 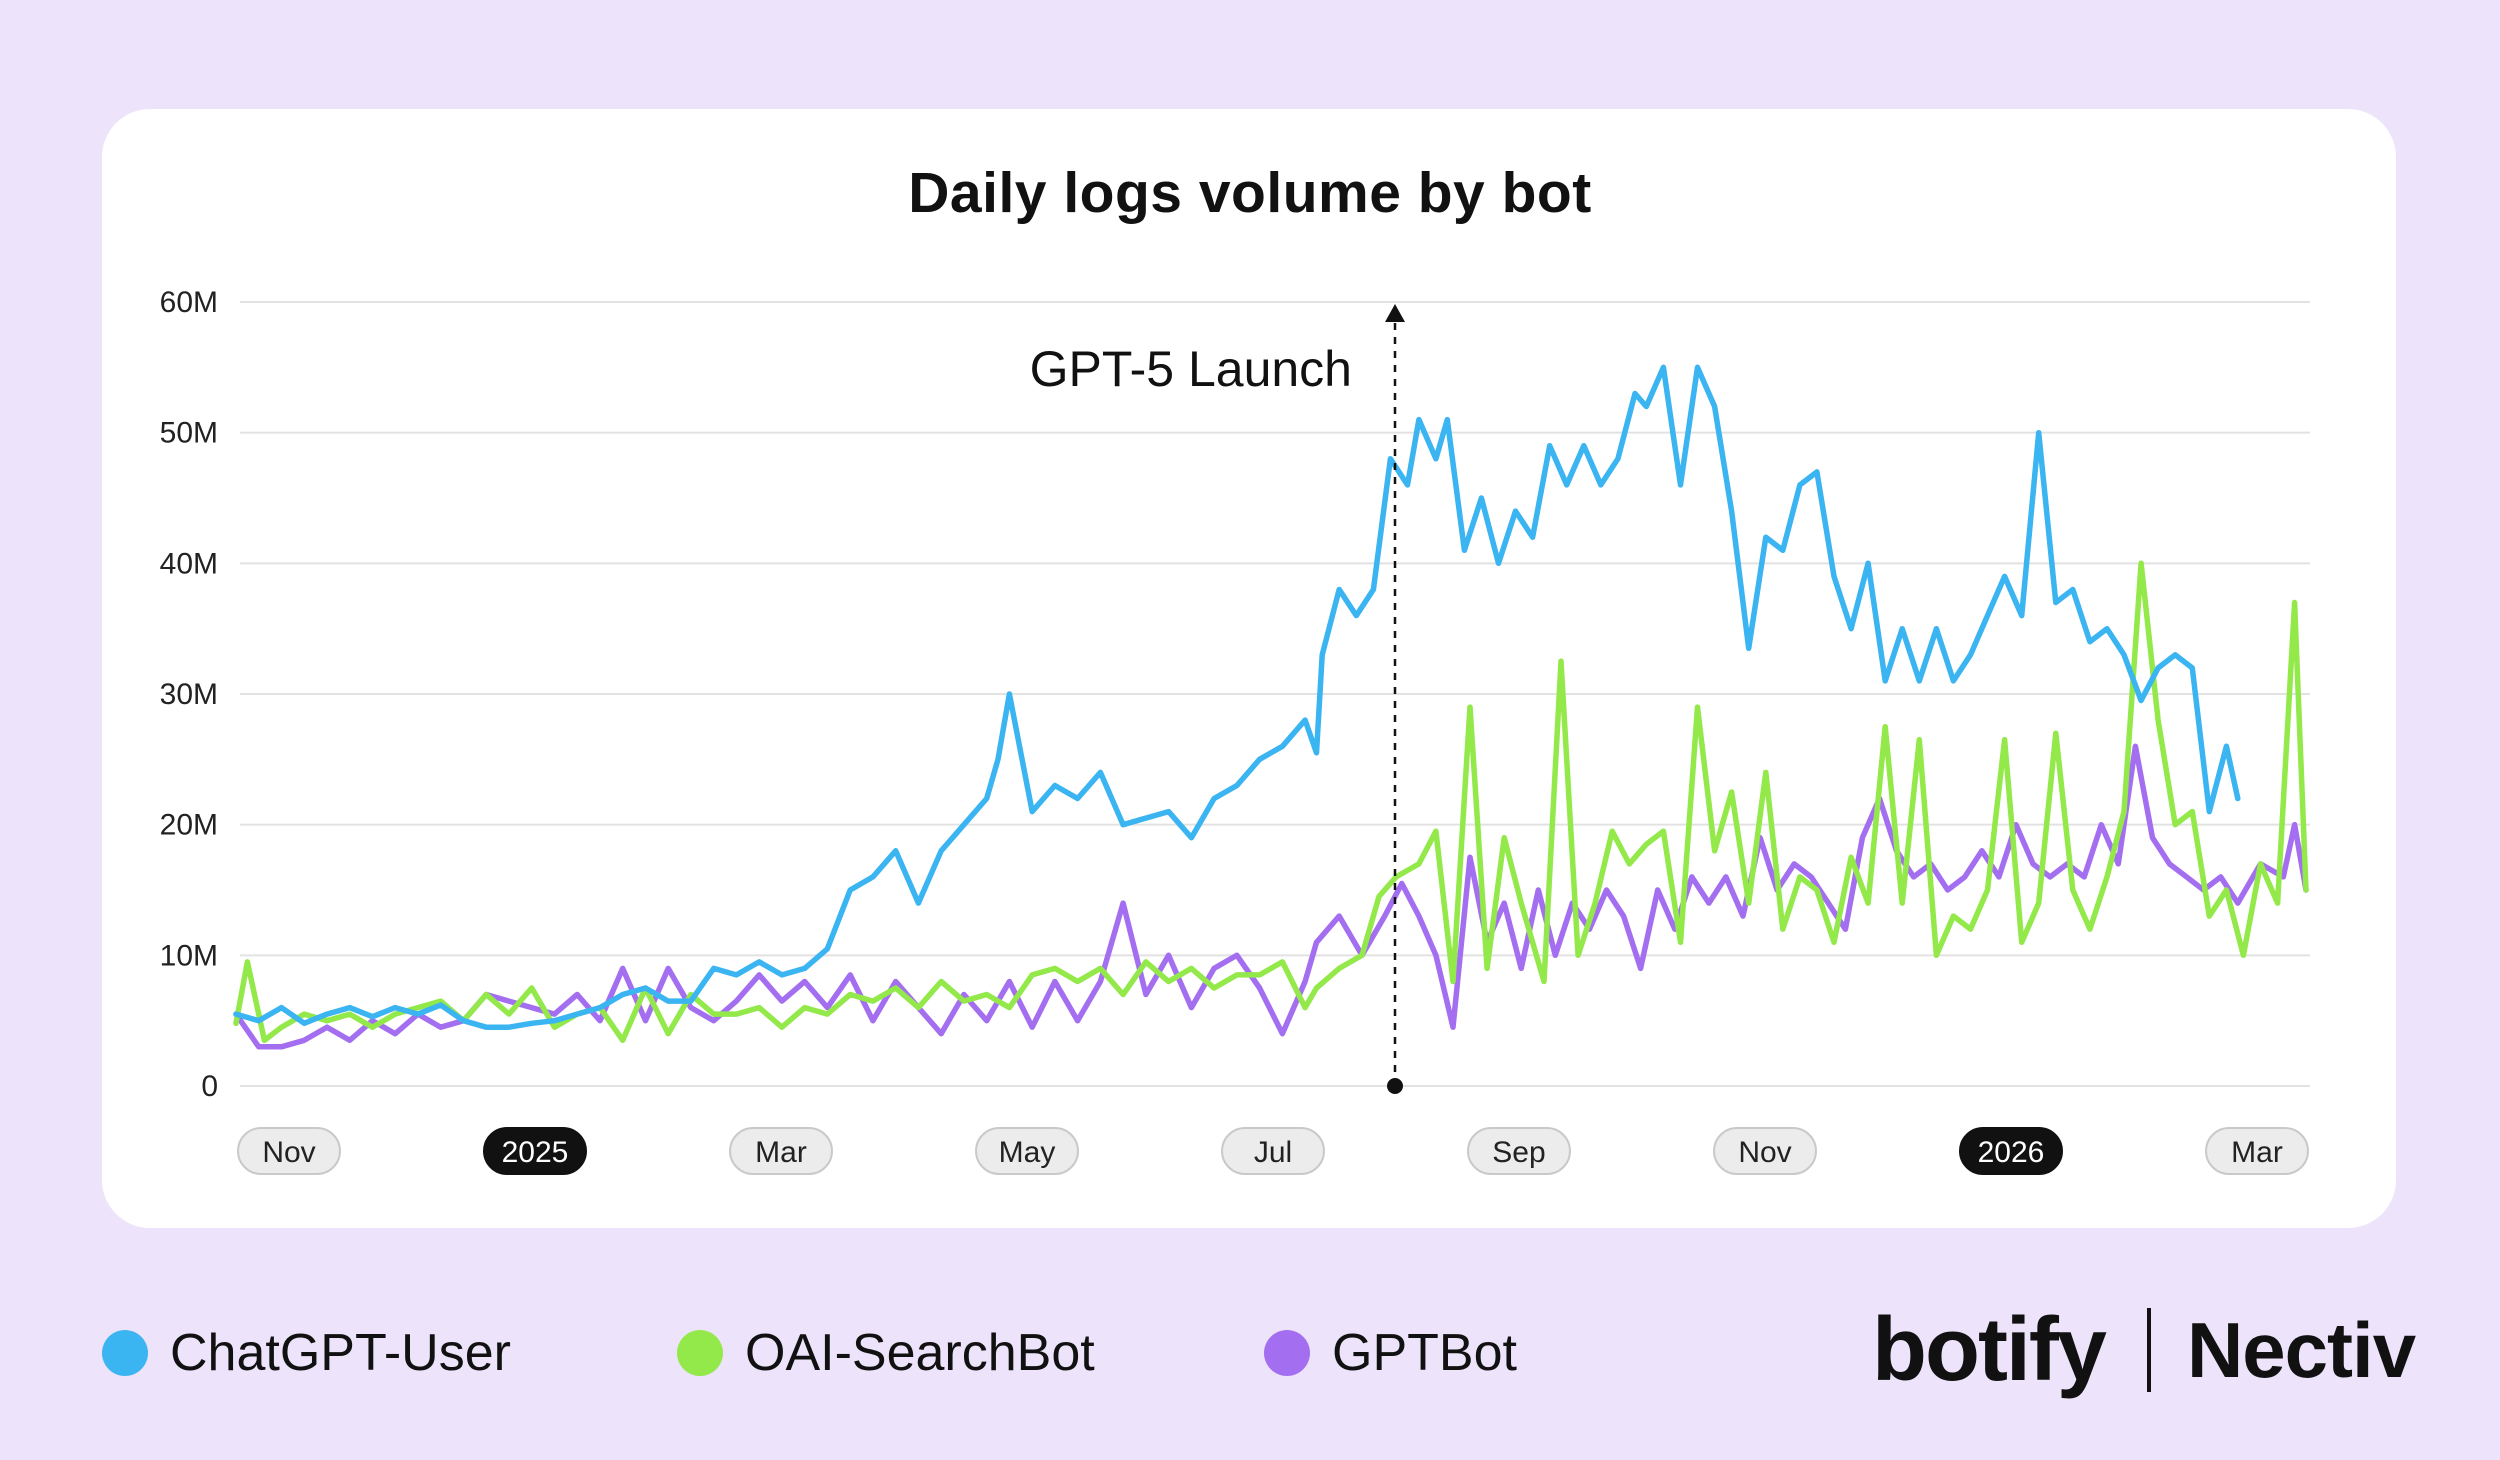 What do you see at coordinates (340, 1353) in the screenshot?
I see `legend-label-chatgpt-user: ChatGPT-User` at bounding box center [340, 1353].